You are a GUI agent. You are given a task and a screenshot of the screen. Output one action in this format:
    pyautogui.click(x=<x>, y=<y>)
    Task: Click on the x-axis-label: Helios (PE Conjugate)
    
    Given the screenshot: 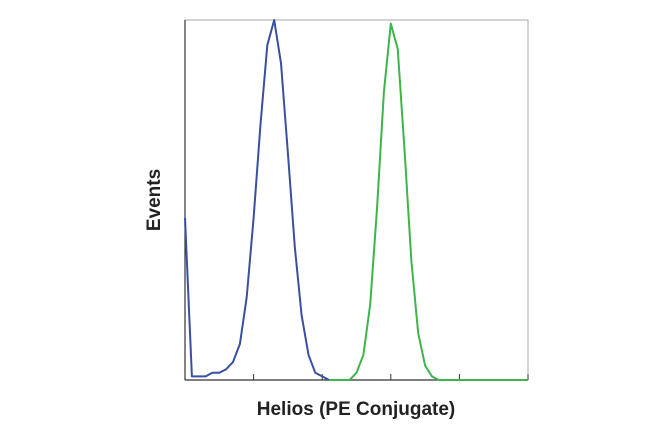 What is the action you would take?
    pyautogui.click(x=356, y=409)
    